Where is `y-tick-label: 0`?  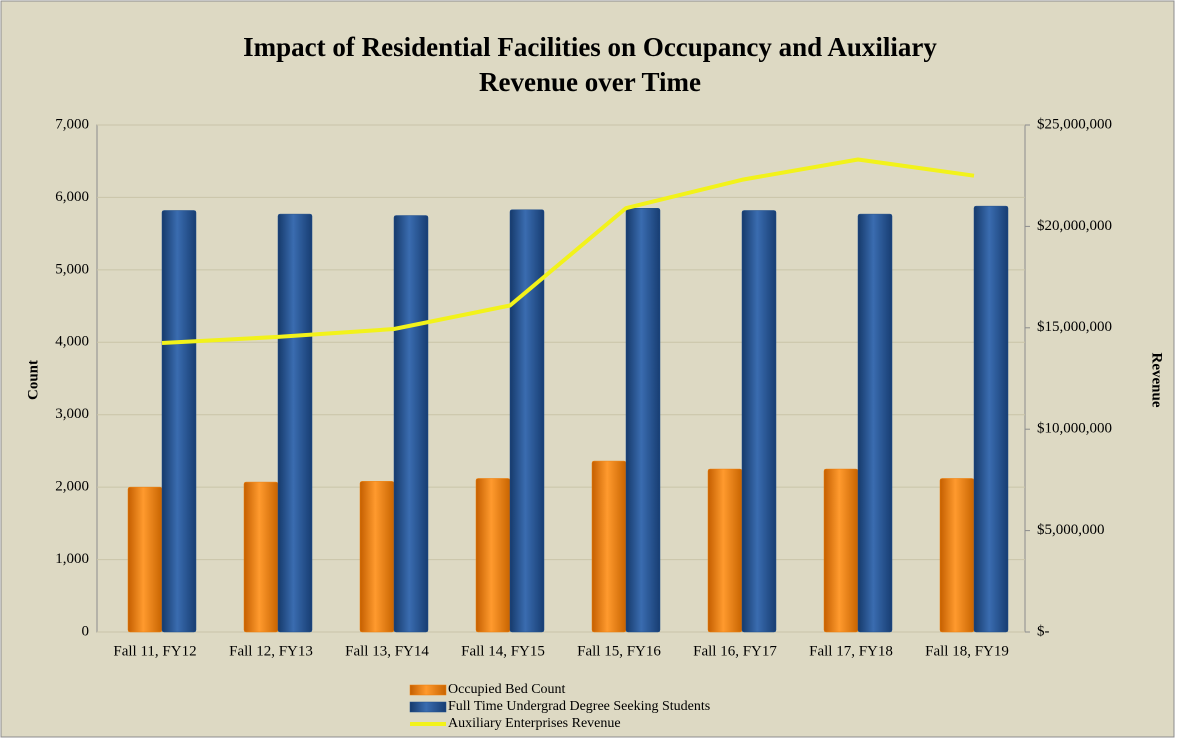 y-tick-label: 0 is located at coordinates (86, 631).